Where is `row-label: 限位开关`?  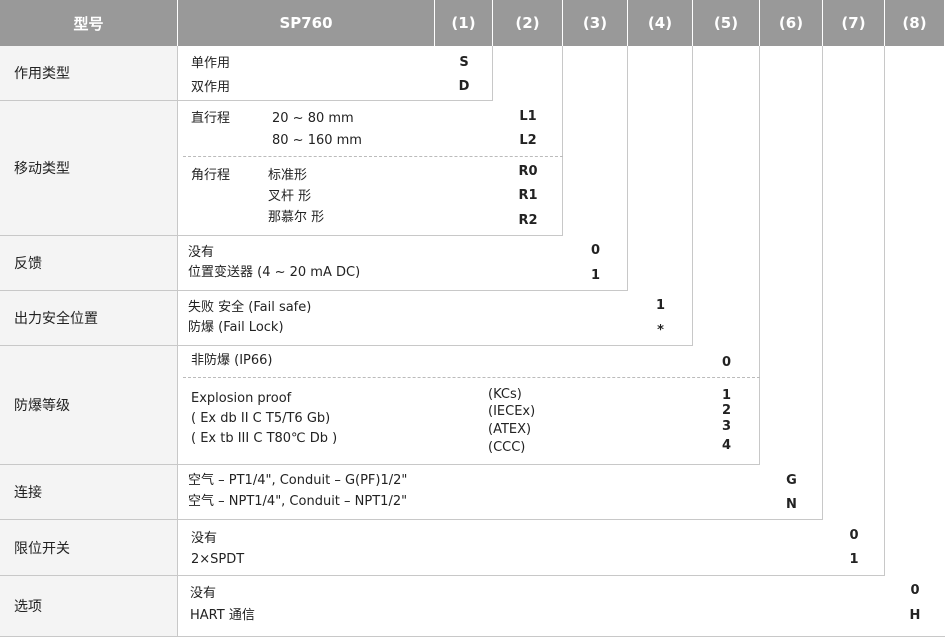 row-label: 限位开关 is located at coordinates (89, 548).